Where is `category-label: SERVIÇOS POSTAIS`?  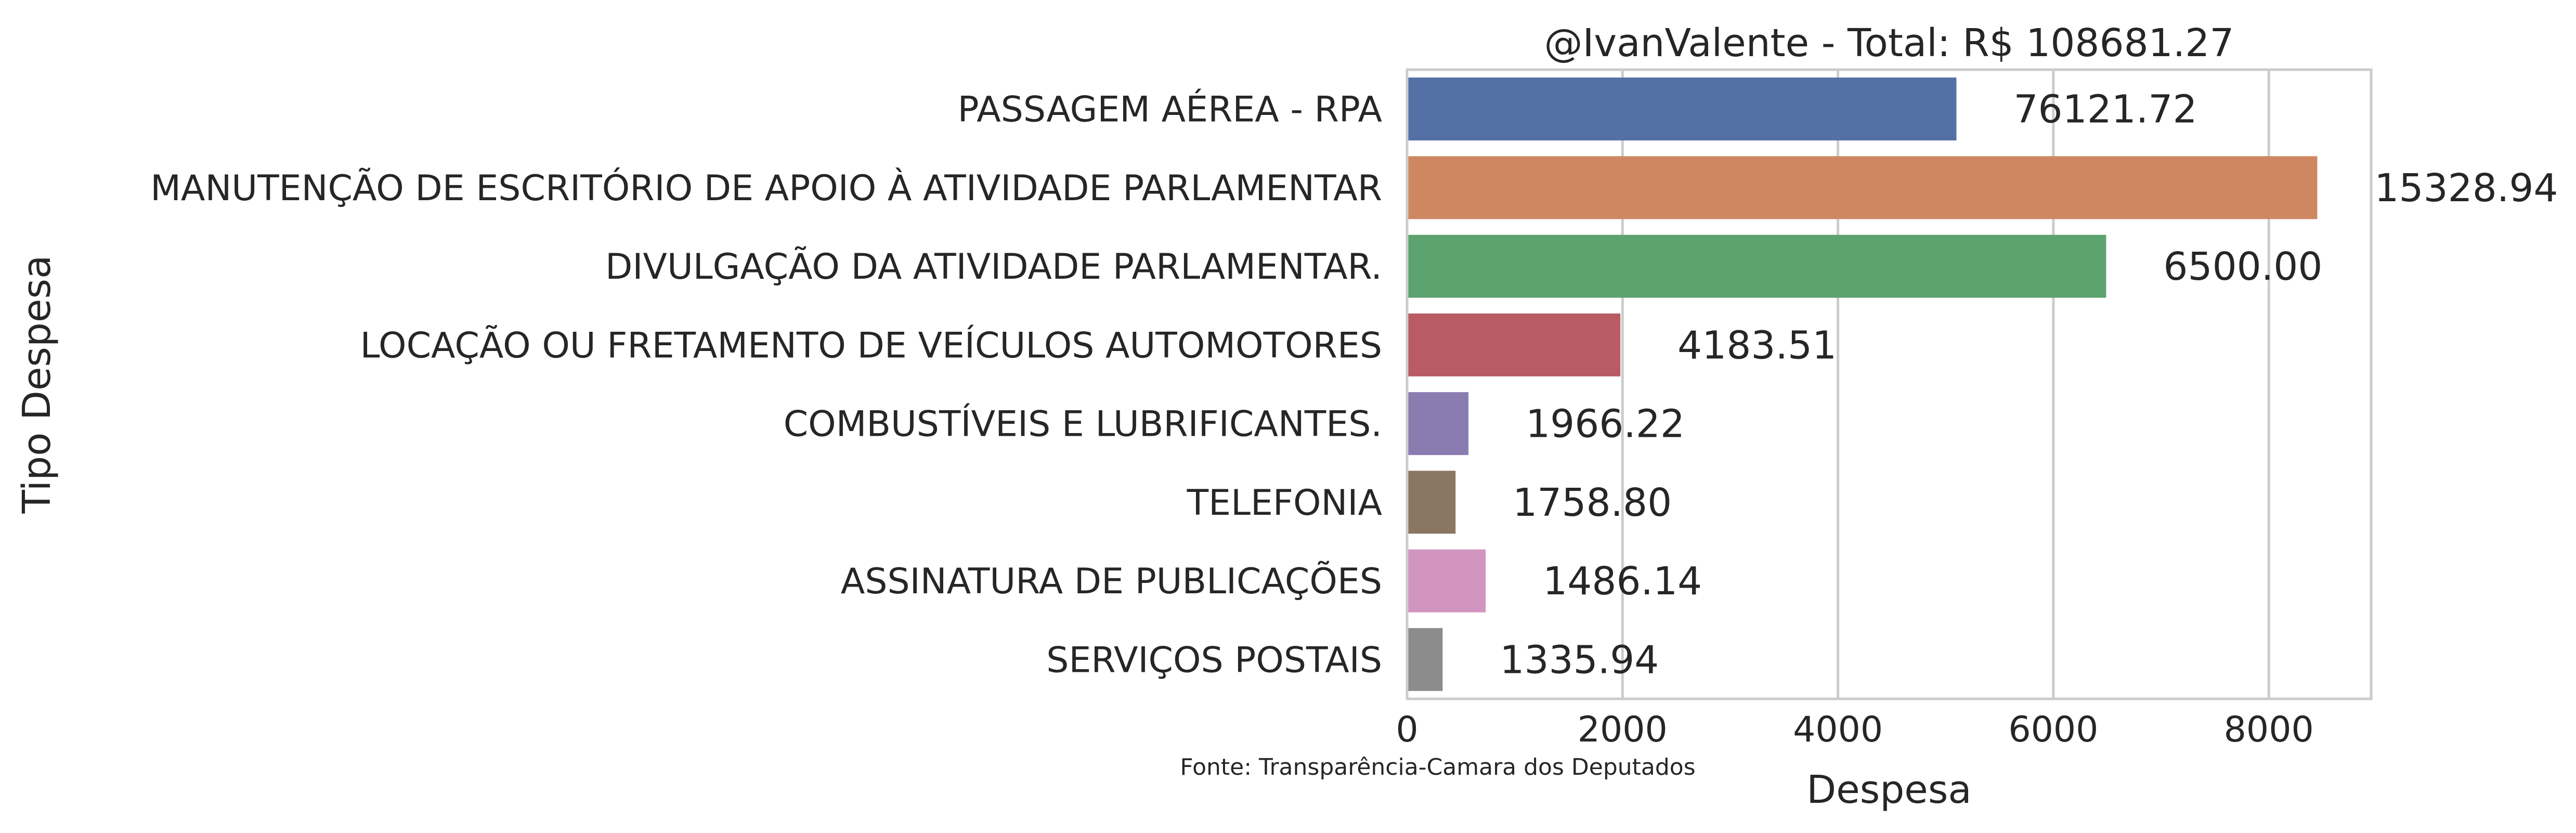 category-label: SERVIÇOS POSTAIS is located at coordinates (1214, 660).